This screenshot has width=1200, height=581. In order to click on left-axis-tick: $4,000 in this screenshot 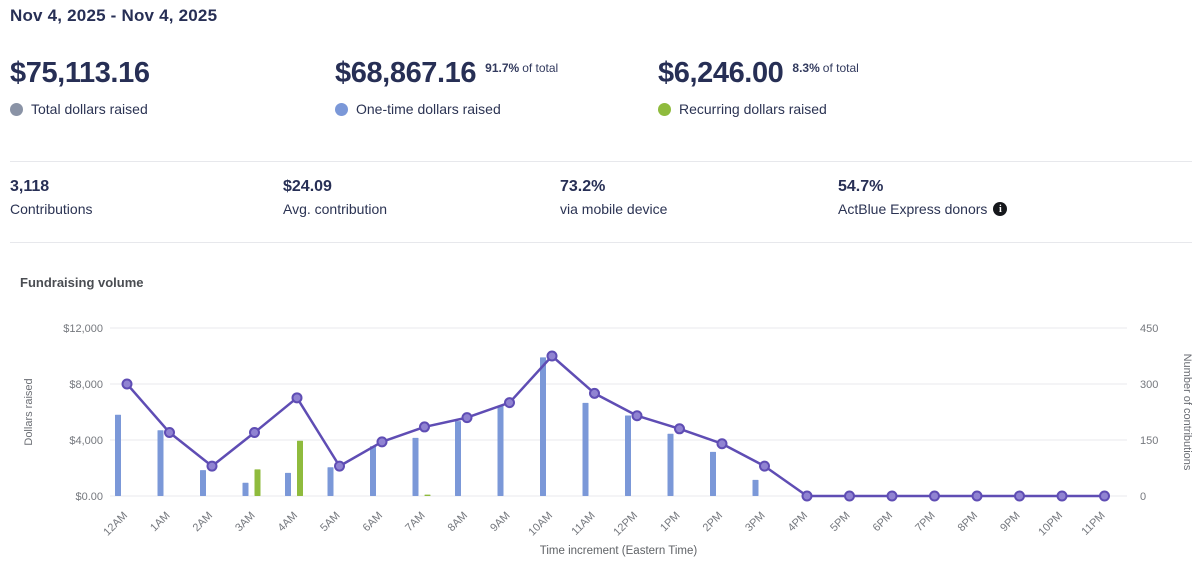, I will do `click(86, 441)`.